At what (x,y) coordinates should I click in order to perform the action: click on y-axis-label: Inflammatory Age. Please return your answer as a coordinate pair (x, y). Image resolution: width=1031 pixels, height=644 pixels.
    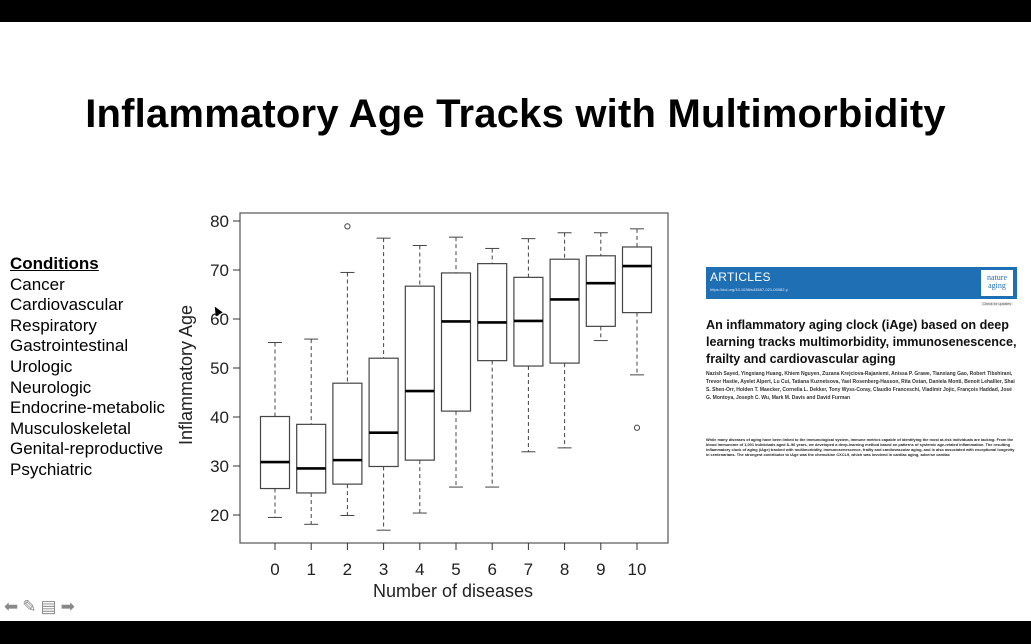
    Looking at the image, I should click on (186, 375).